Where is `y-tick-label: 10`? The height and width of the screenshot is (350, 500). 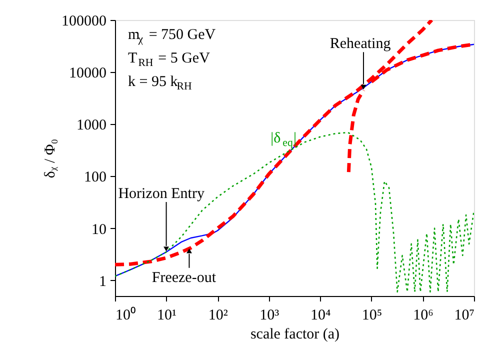 y-tick-label: 10 is located at coordinates (99, 230).